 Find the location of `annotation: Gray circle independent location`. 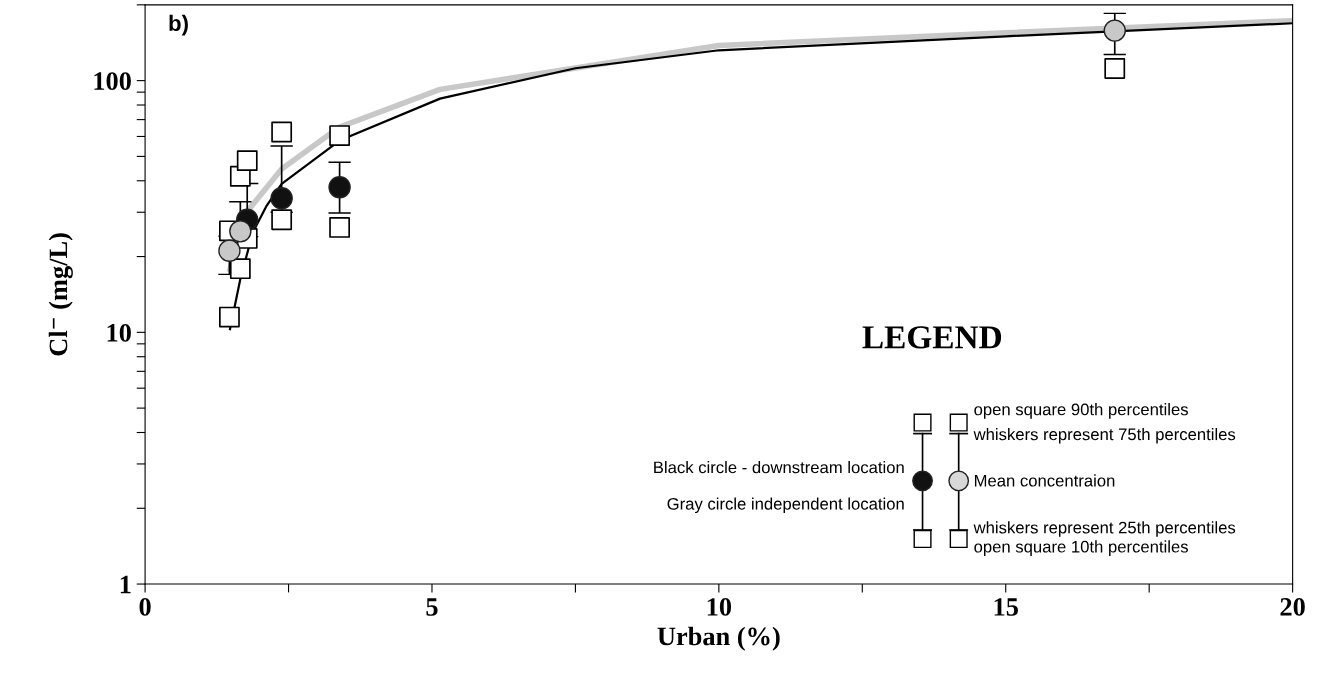

annotation: Gray circle independent location is located at coordinates (785, 505).